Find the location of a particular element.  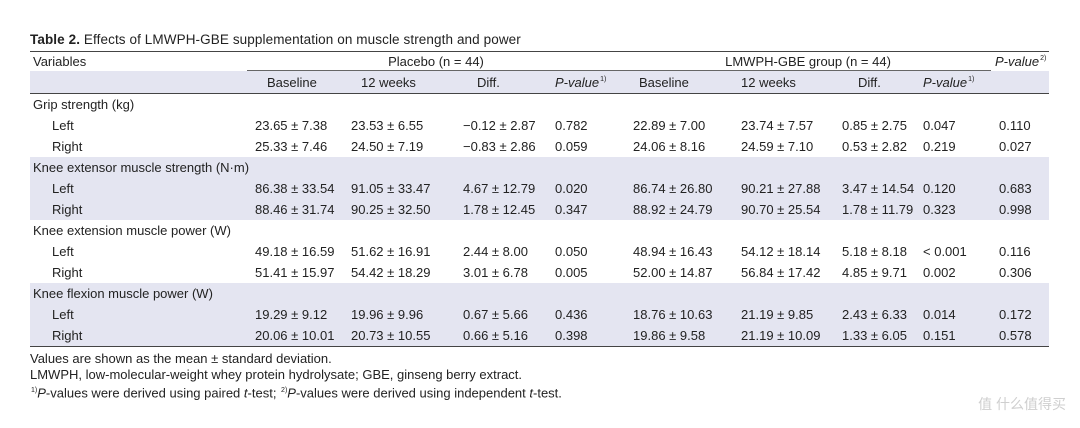

table-cell: 88.92 ± 24.79 is located at coordinates (675, 209).